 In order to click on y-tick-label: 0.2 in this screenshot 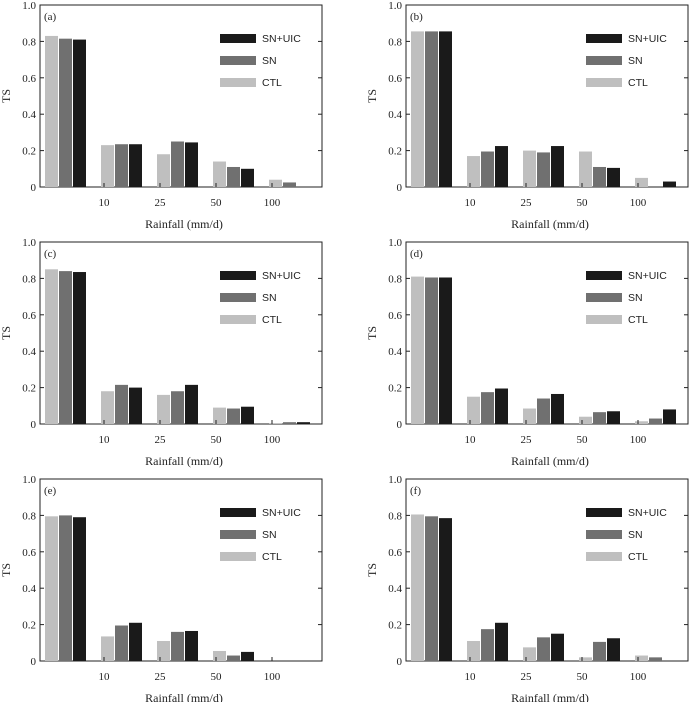, I will do `click(29, 152)`.